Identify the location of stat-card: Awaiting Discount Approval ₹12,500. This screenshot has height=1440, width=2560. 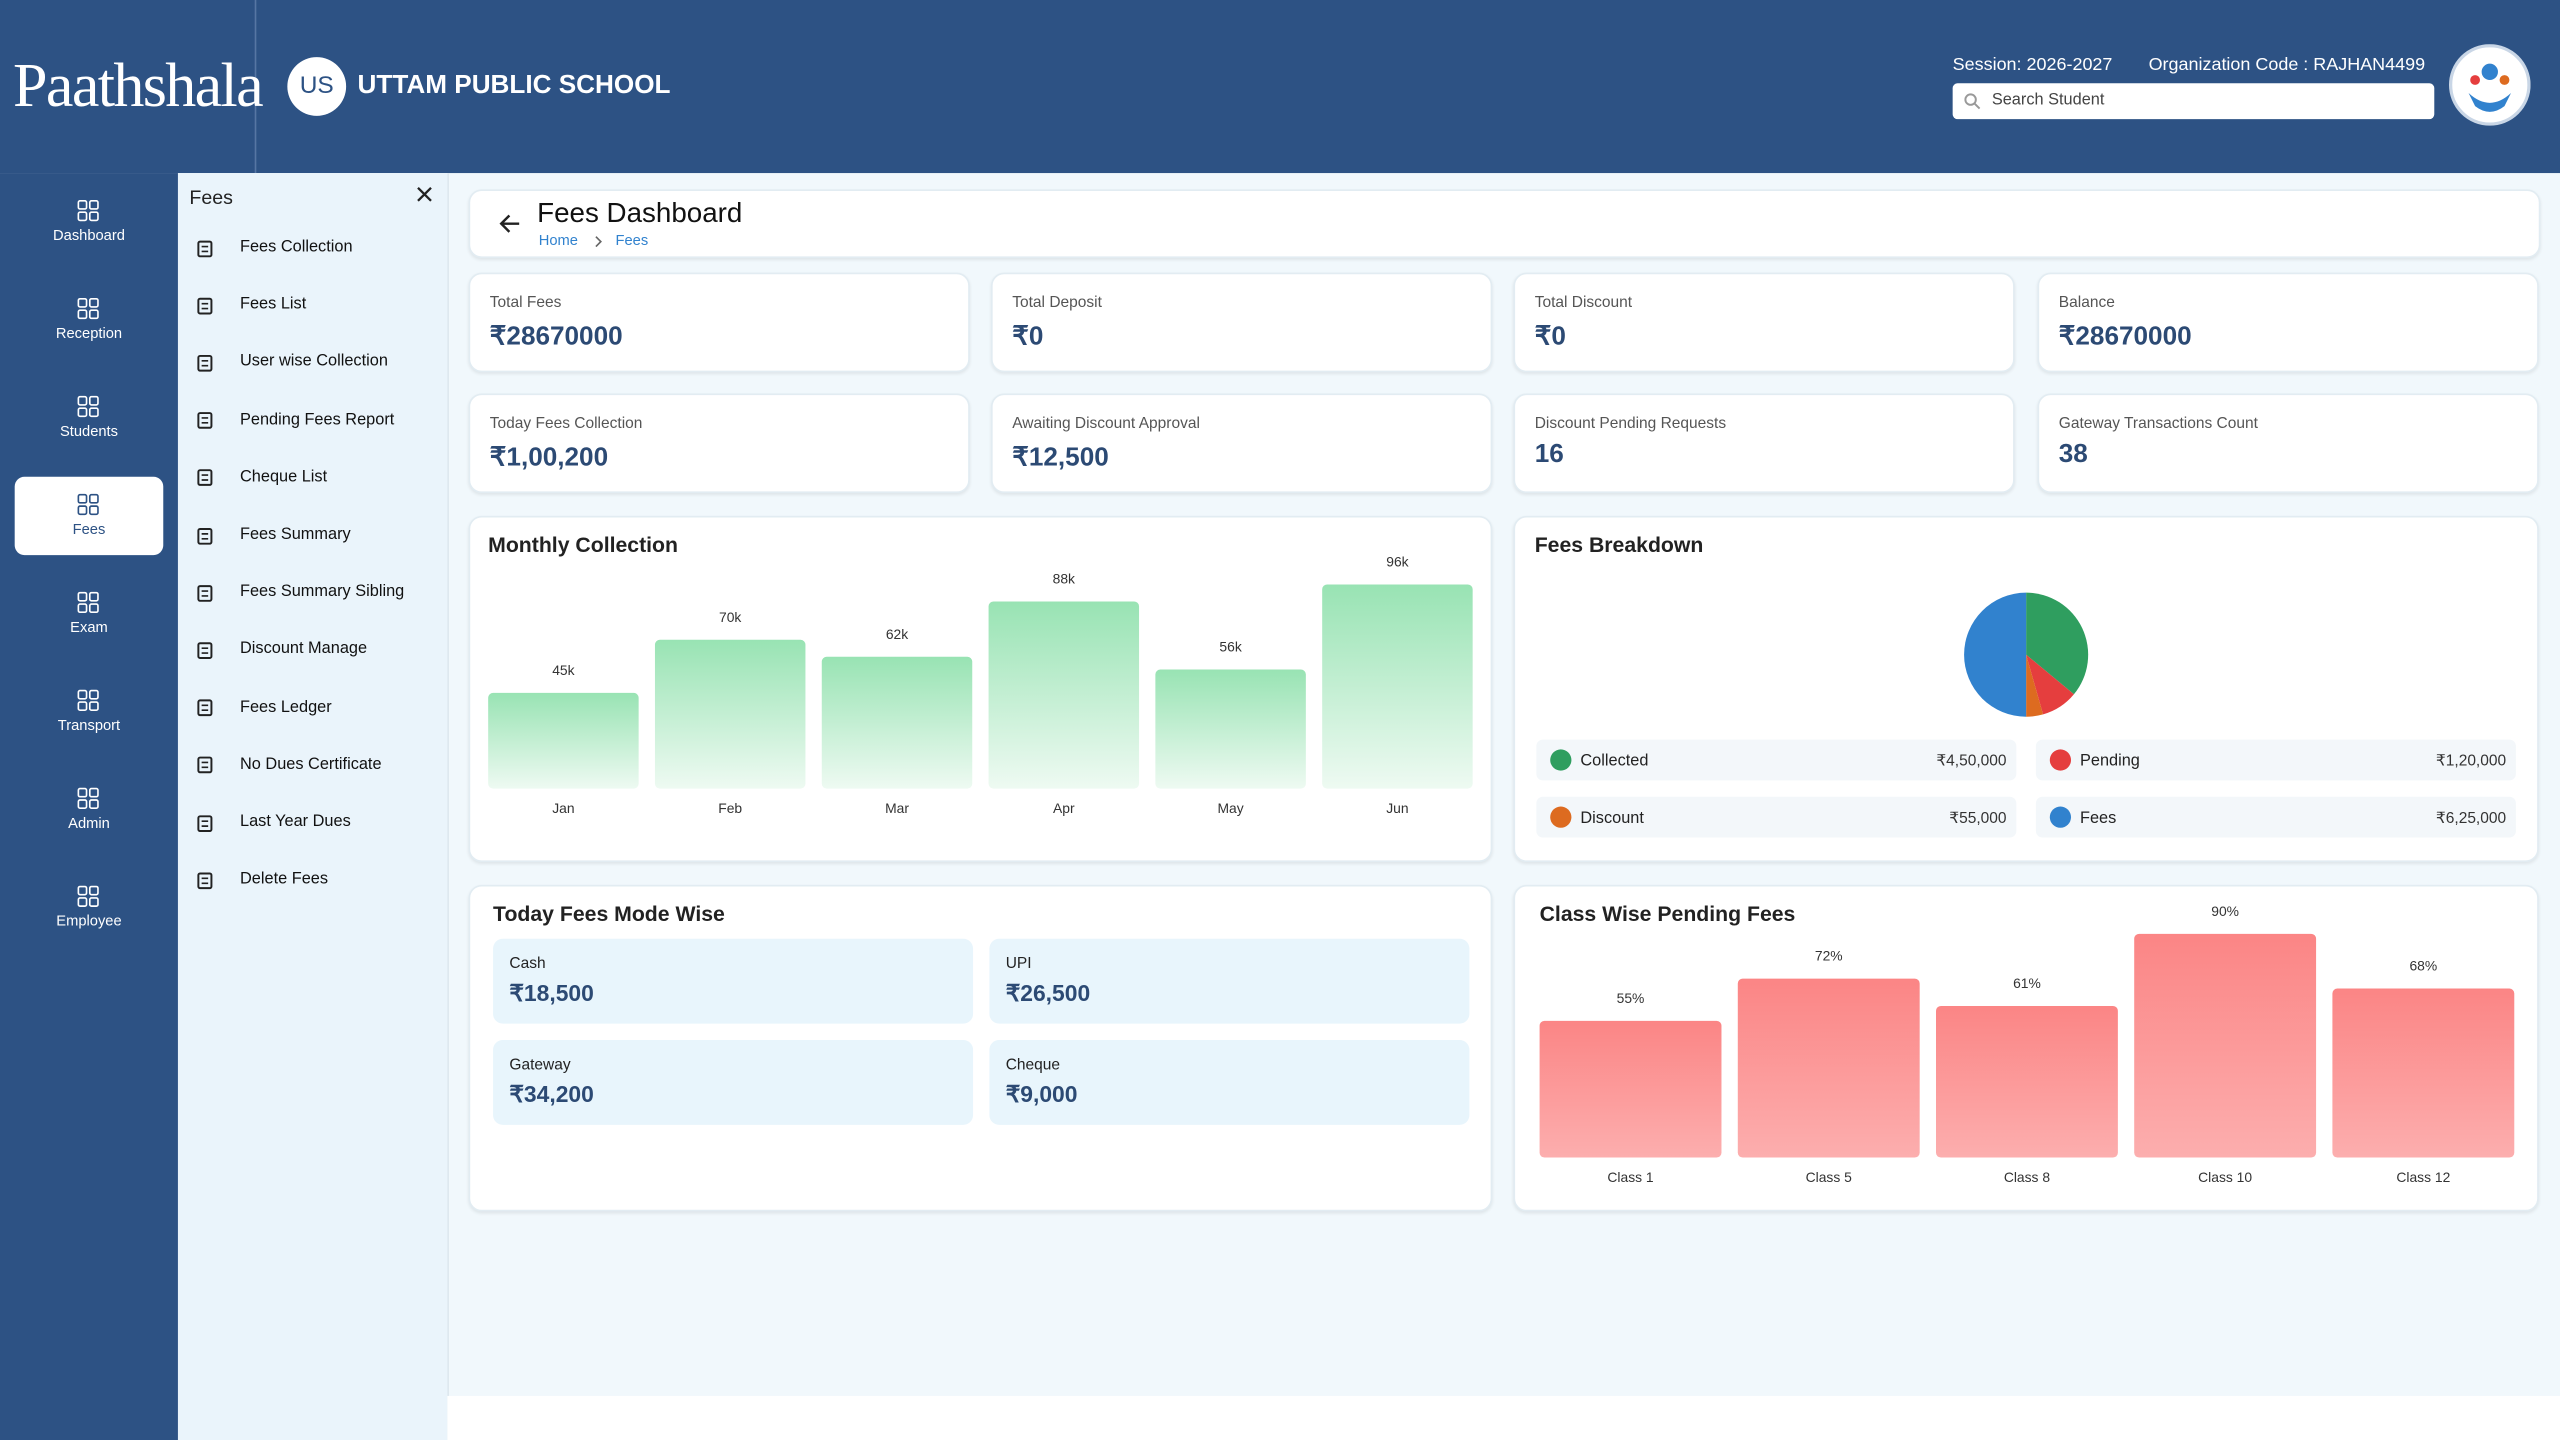
(1242, 443).